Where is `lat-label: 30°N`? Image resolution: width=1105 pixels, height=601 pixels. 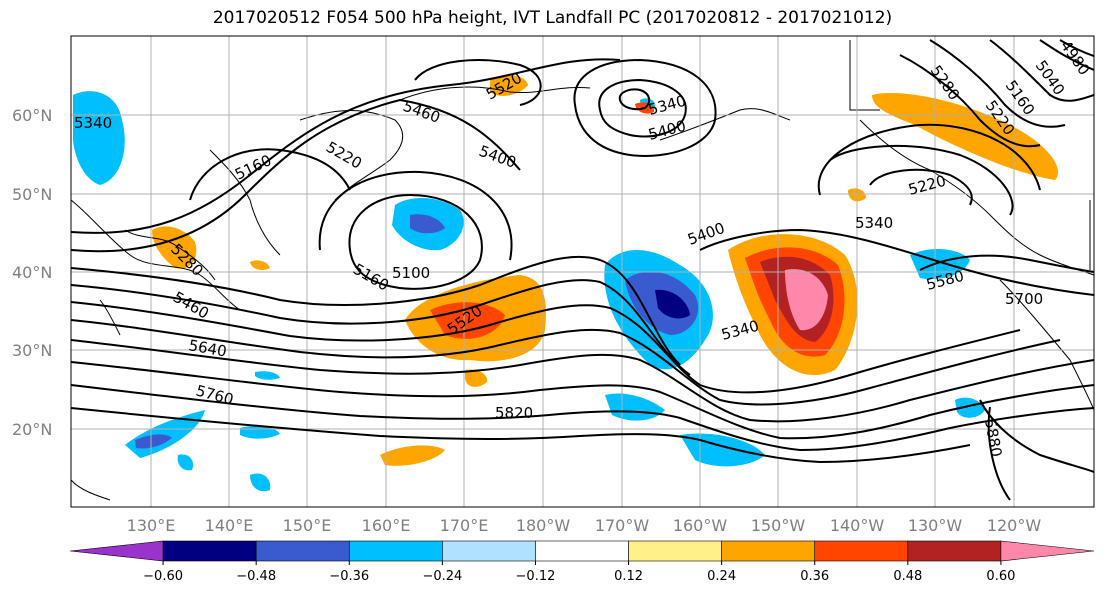 lat-label: 30°N is located at coordinates (32, 350).